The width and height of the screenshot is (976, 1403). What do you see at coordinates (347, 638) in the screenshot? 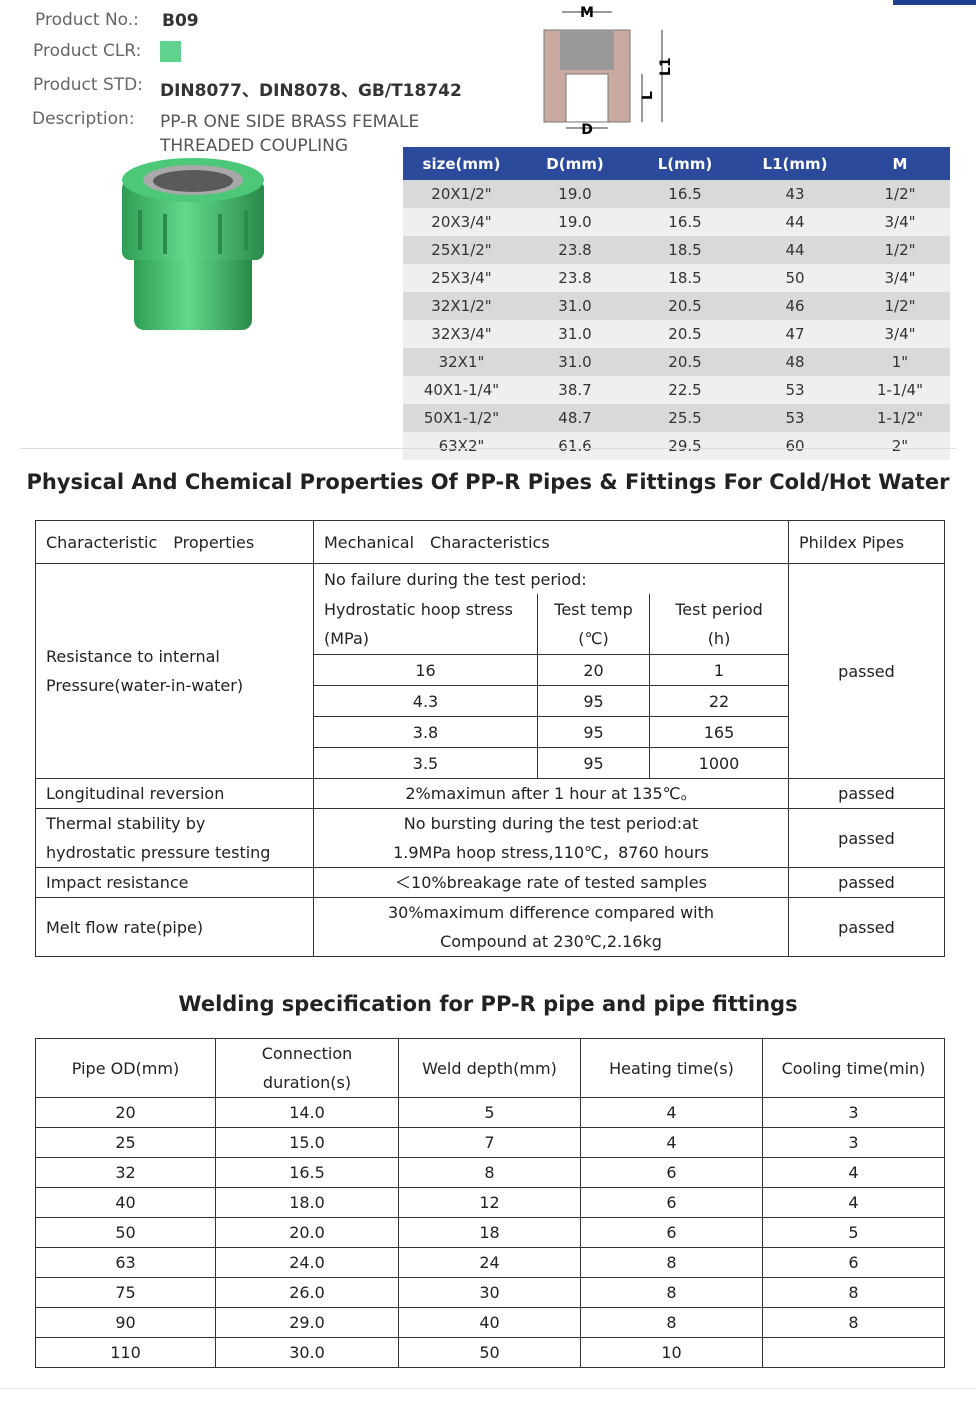
I see `cell-line: (MPa)` at bounding box center [347, 638].